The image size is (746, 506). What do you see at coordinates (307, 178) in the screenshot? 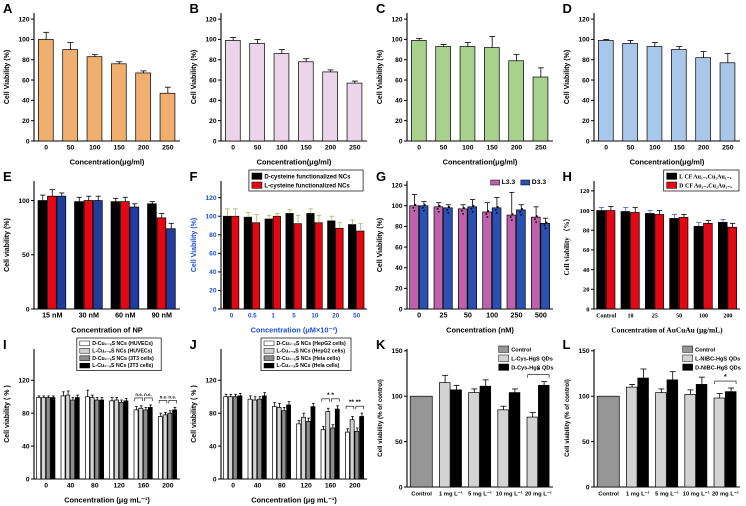
I see `legend-label: D-cysteine functionalized NCs` at bounding box center [307, 178].